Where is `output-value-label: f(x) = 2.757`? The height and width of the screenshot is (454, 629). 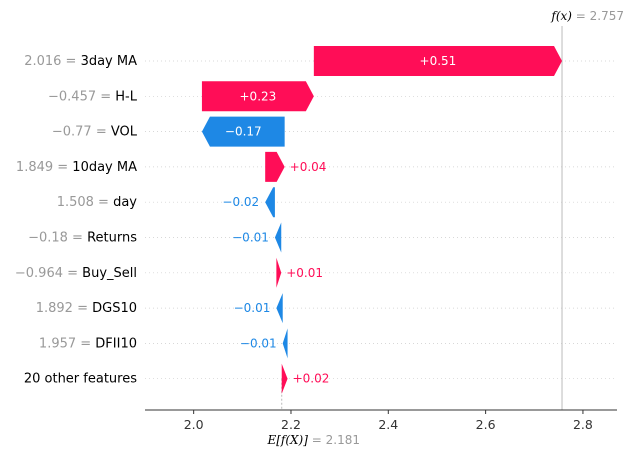
output-value-label: f(x) = 2.757 is located at coordinates (587, 16).